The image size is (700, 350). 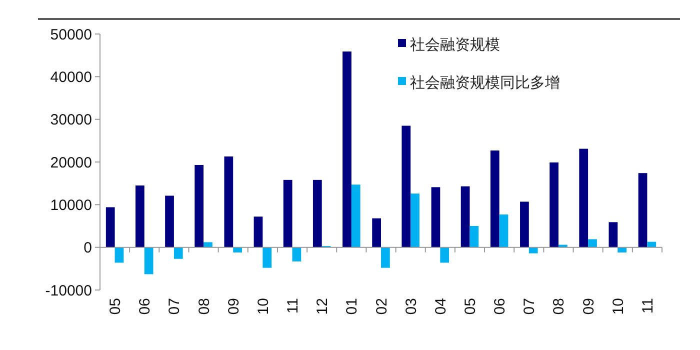 I want to click on x-tick-label: 03, so click(x=411, y=306).